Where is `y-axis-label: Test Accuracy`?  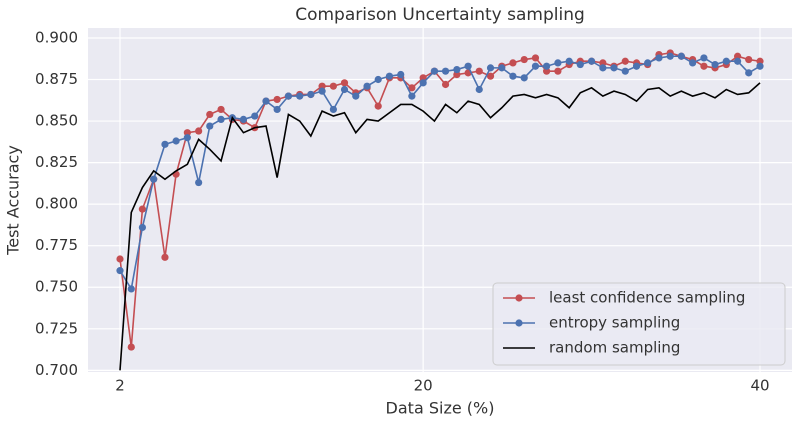
y-axis-label: Test Accuracy is located at coordinates (13, 200).